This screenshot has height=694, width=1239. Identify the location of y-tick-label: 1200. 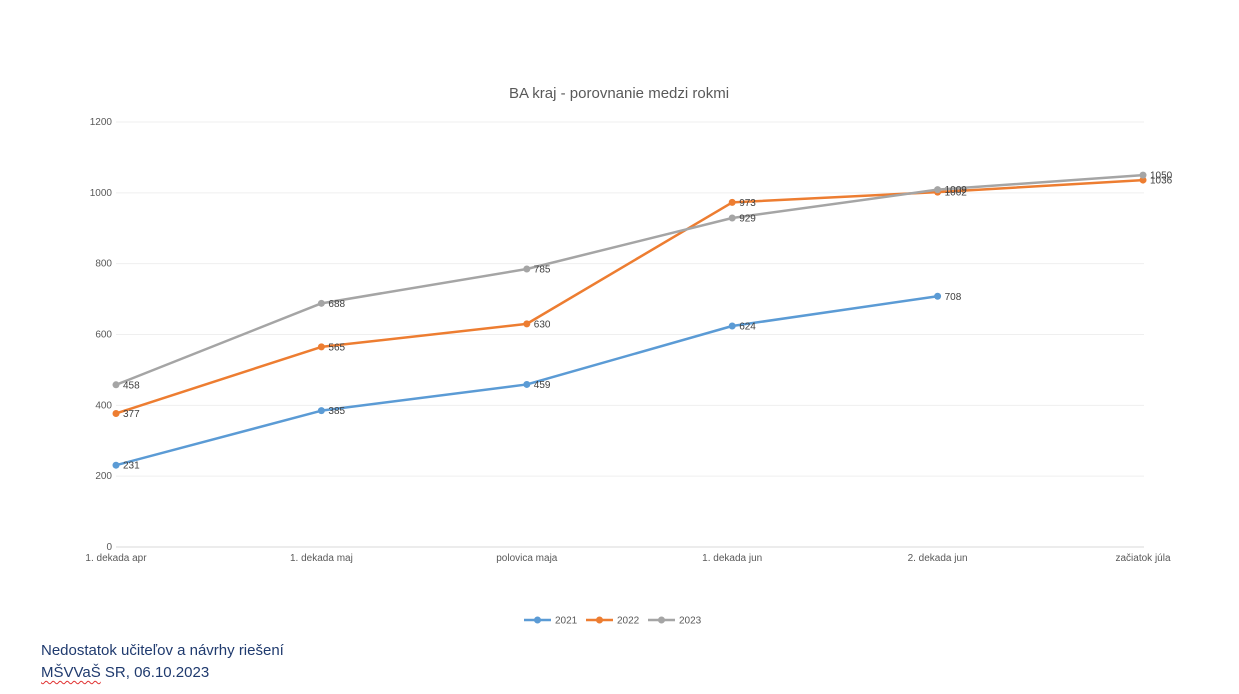
(101, 122).